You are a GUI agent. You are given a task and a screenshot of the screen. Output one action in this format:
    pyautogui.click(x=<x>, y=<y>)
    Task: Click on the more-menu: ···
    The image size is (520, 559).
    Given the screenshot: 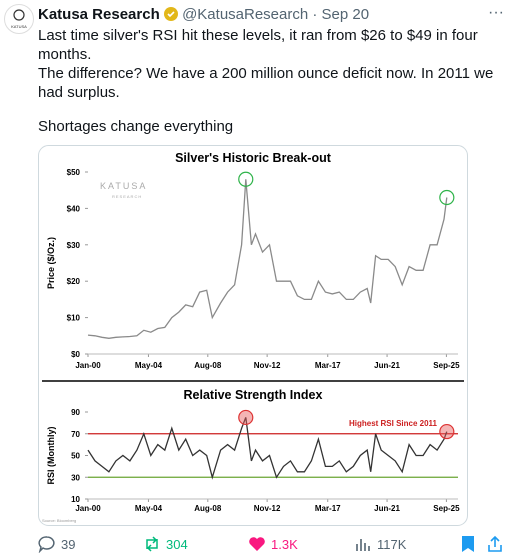 What is the action you would take?
    pyautogui.click(x=496, y=12)
    